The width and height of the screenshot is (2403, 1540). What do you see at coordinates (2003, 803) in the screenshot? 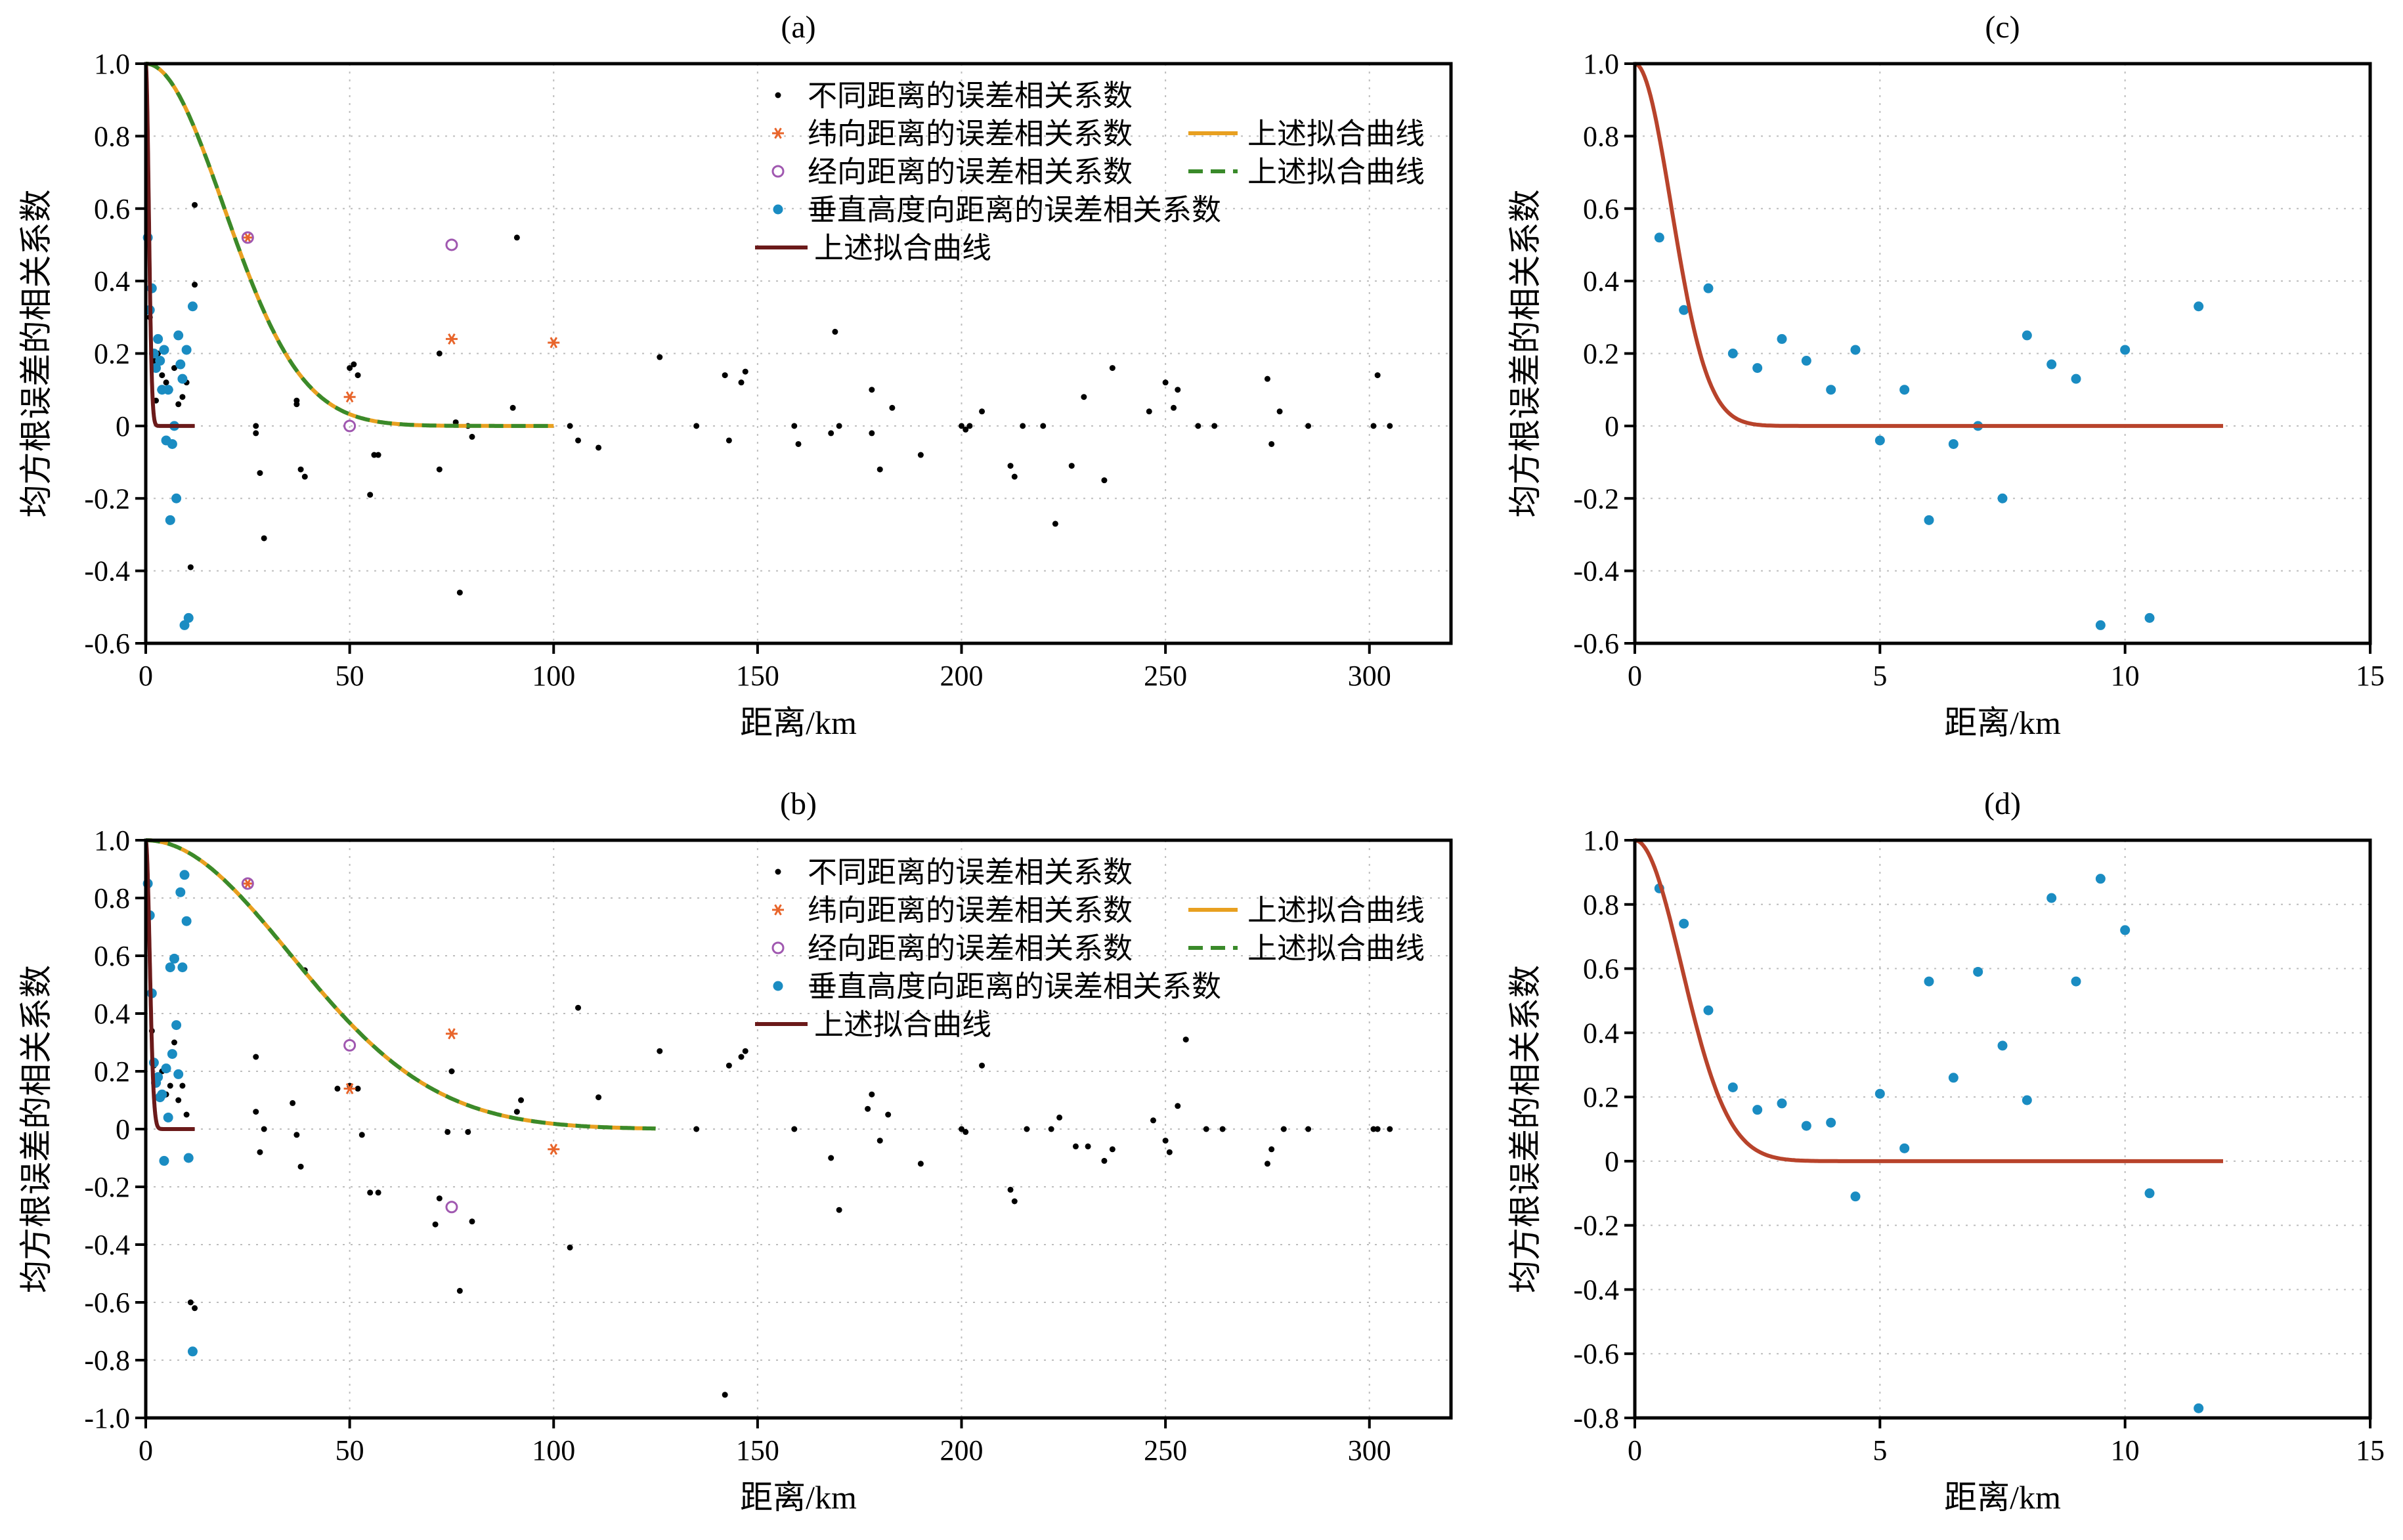
I see `panel-label: (d)` at bounding box center [2003, 803].